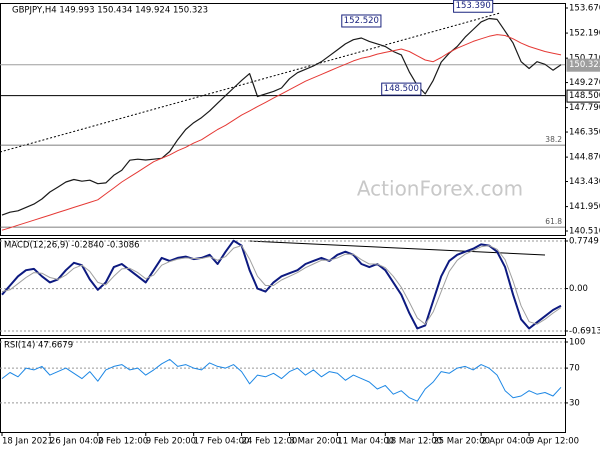 The height and width of the screenshot is (450, 600). What do you see at coordinates (77, 442) in the screenshot?
I see `x-tick-label: 26 Jan 04:00` at bounding box center [77, 442].